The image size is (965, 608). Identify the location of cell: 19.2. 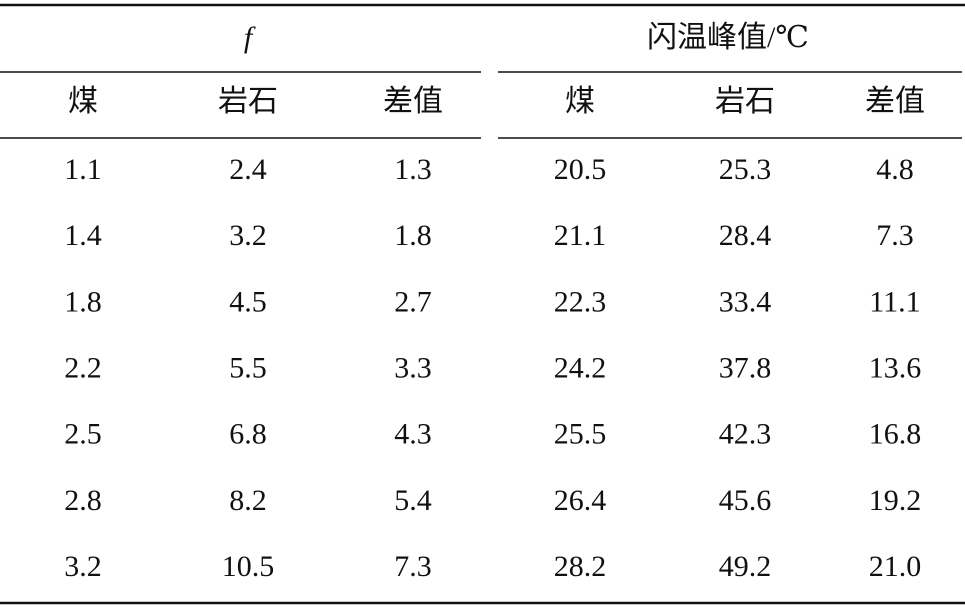
(895, 500).